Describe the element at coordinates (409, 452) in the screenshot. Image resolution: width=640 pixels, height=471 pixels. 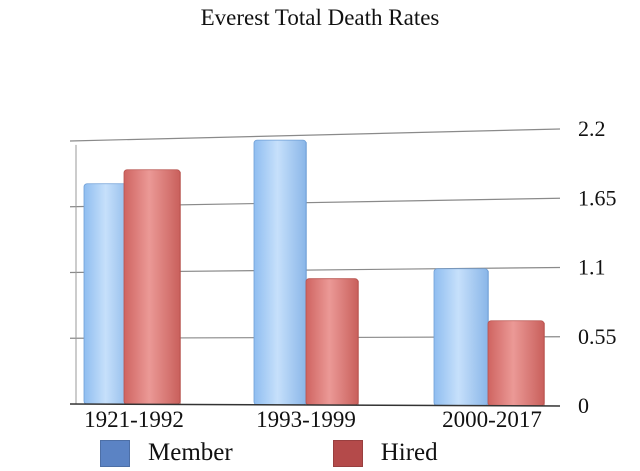
I see `legend-label-hired: Hired` at that location.